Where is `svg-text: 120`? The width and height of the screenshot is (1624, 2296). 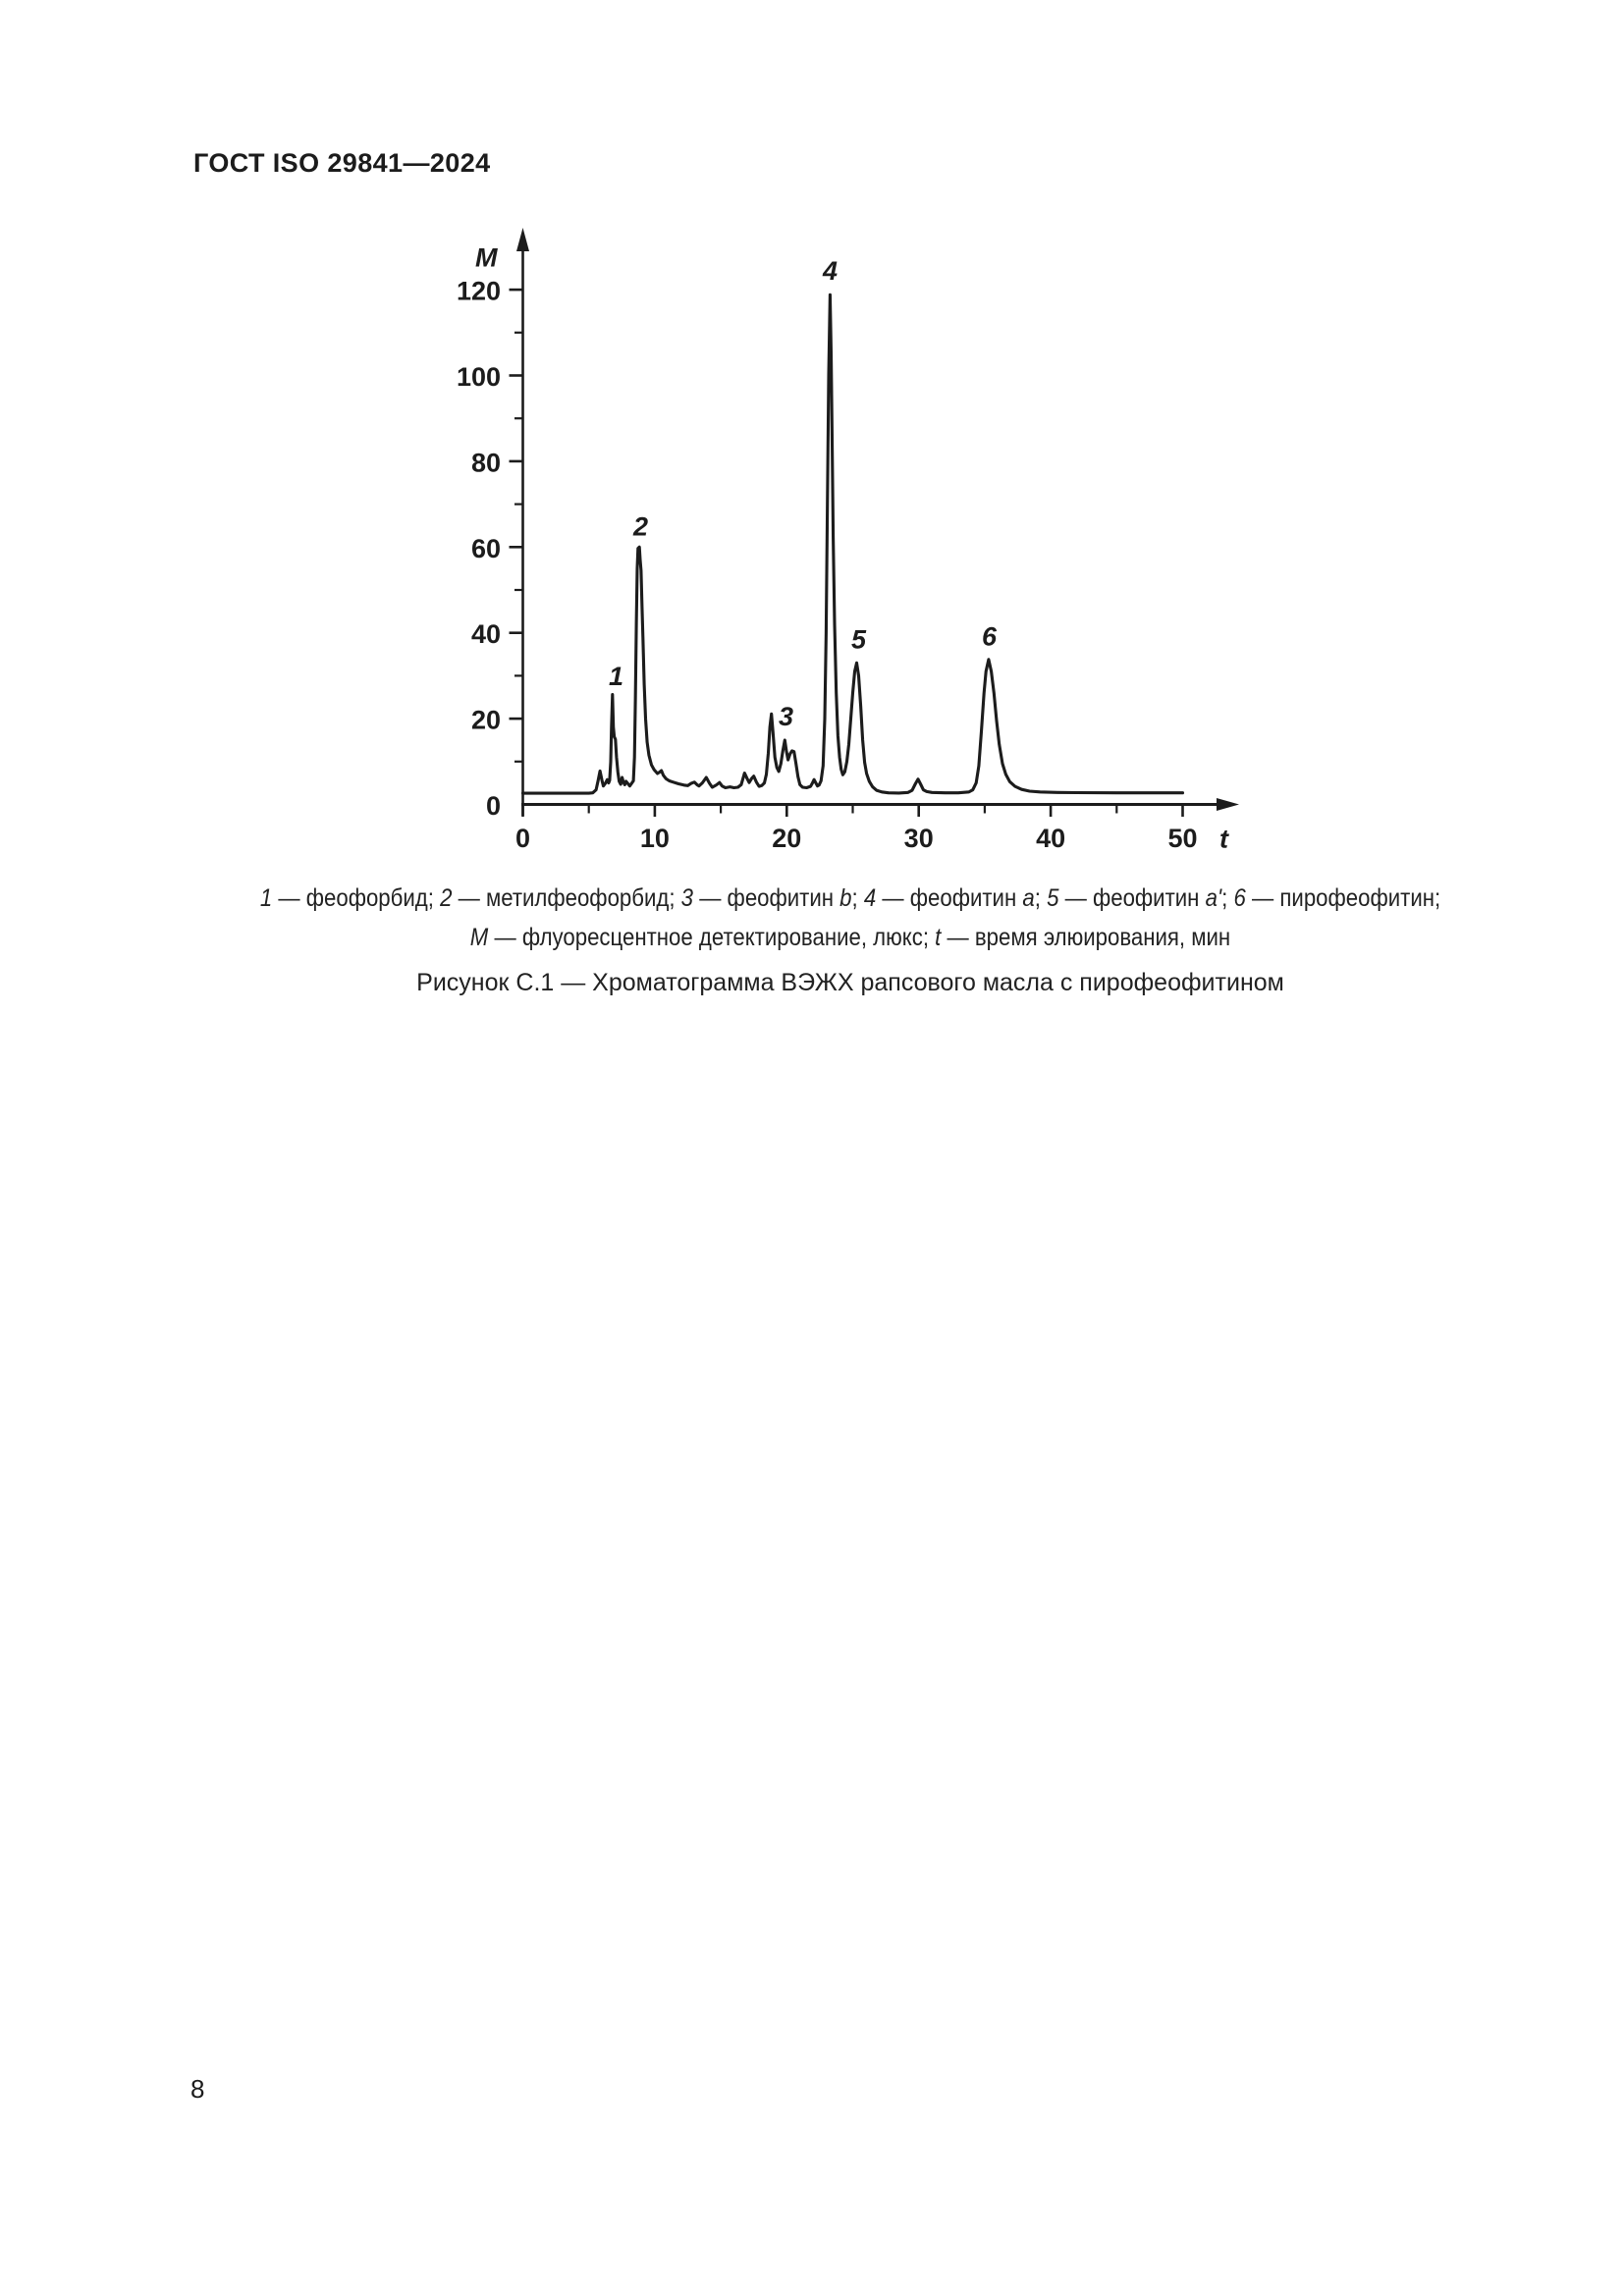 svg-text: 120 is located at coordinates (479, 292).